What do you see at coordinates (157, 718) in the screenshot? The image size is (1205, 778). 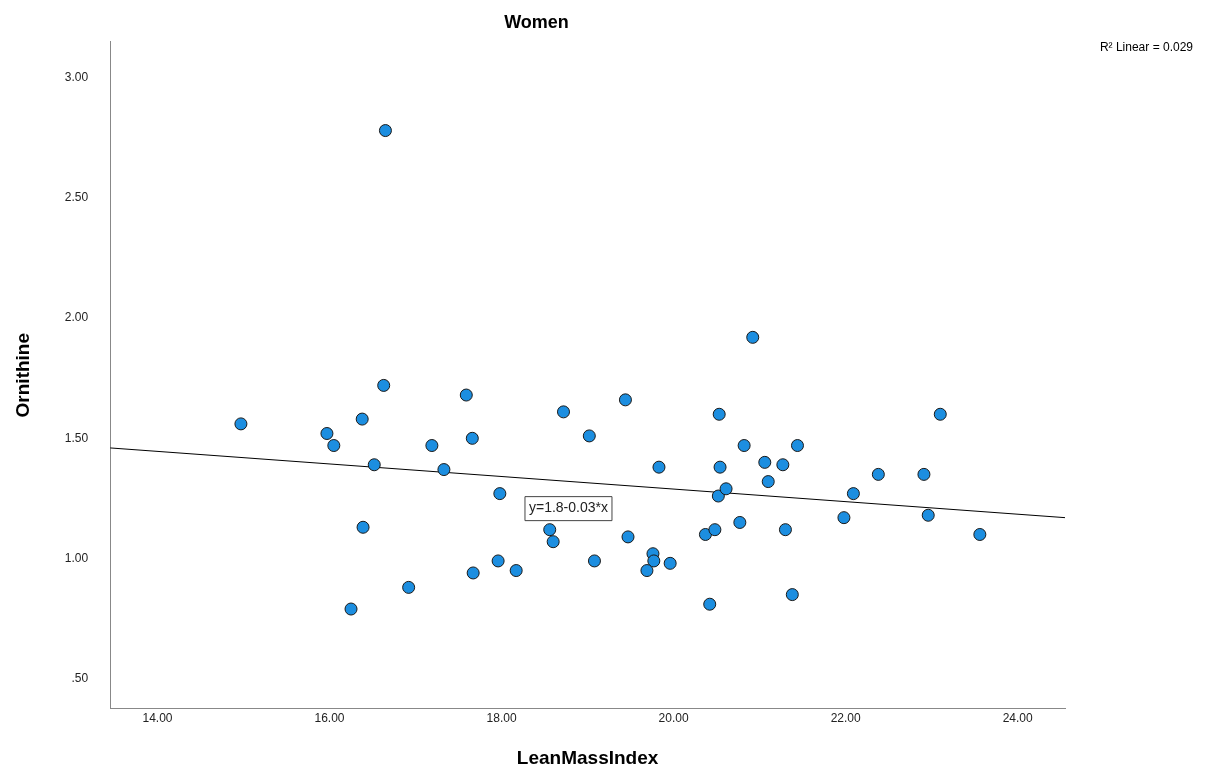 I see `x-tick-label: 14.00` at bounding box center [157, 718].